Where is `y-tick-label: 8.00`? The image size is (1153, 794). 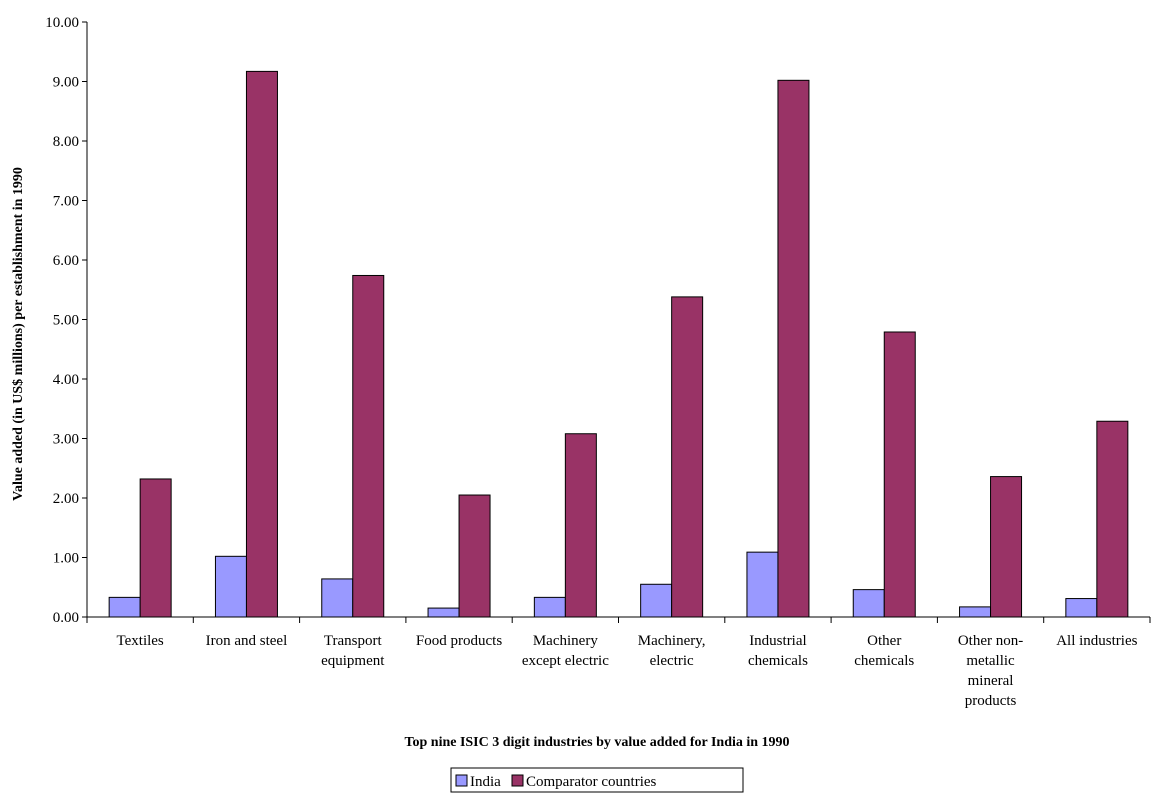
y-tick-label: 8.00 is located at coordinates (66, 142).